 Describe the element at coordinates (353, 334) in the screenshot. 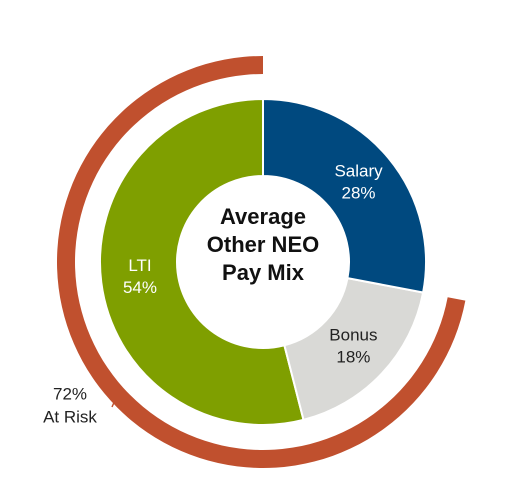

I see `segment-label: Bonus` at that location.